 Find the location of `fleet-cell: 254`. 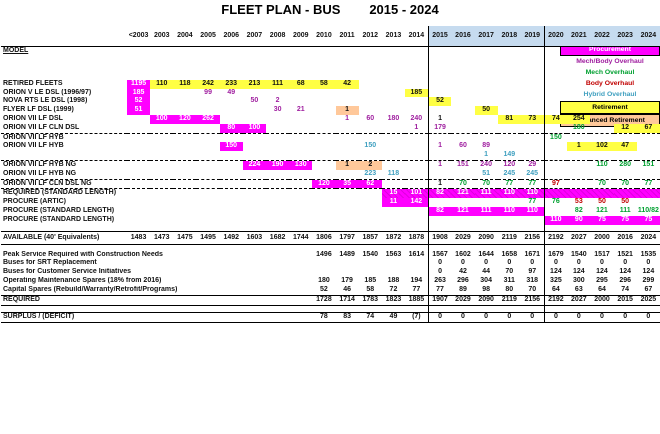

fleet-cell: 254 is located at coordinates (579, 119).